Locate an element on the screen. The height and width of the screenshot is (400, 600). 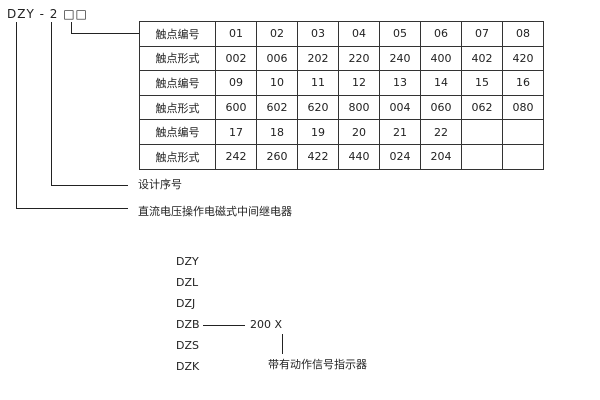
table-cell: 024 is located at coordinates (400, 156).